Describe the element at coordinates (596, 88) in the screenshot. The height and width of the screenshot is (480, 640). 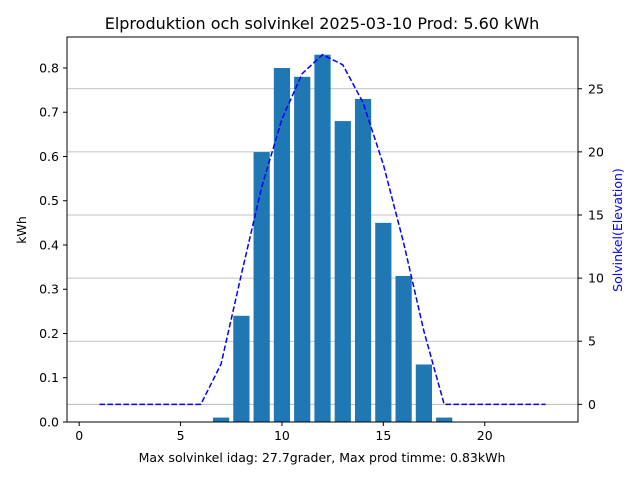
I see `y2-tick-label-25: 25` at that location.